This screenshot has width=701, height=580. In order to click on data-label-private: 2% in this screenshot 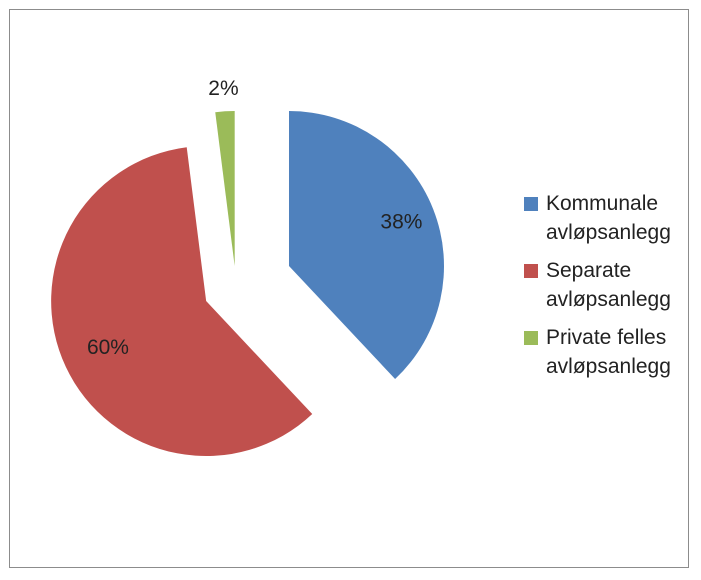, I will do `click(223, 88)`.